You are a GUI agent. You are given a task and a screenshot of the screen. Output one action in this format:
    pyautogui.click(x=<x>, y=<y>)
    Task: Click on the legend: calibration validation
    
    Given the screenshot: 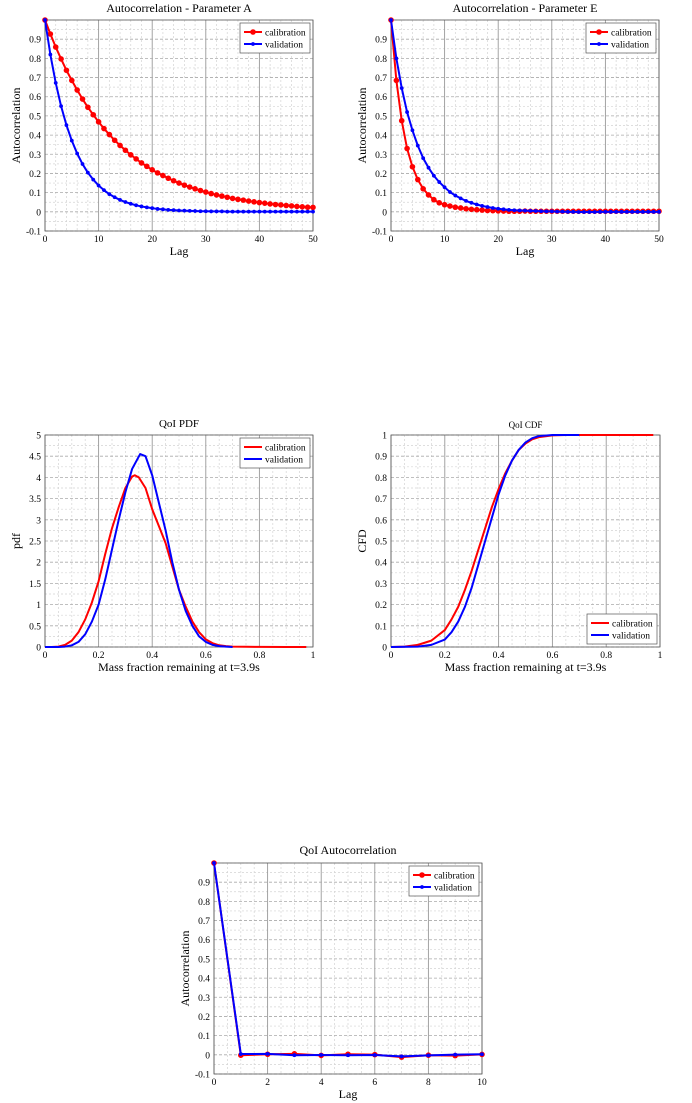 What is the action you would take?
    pyautogui.click(x=621, y=38)
    